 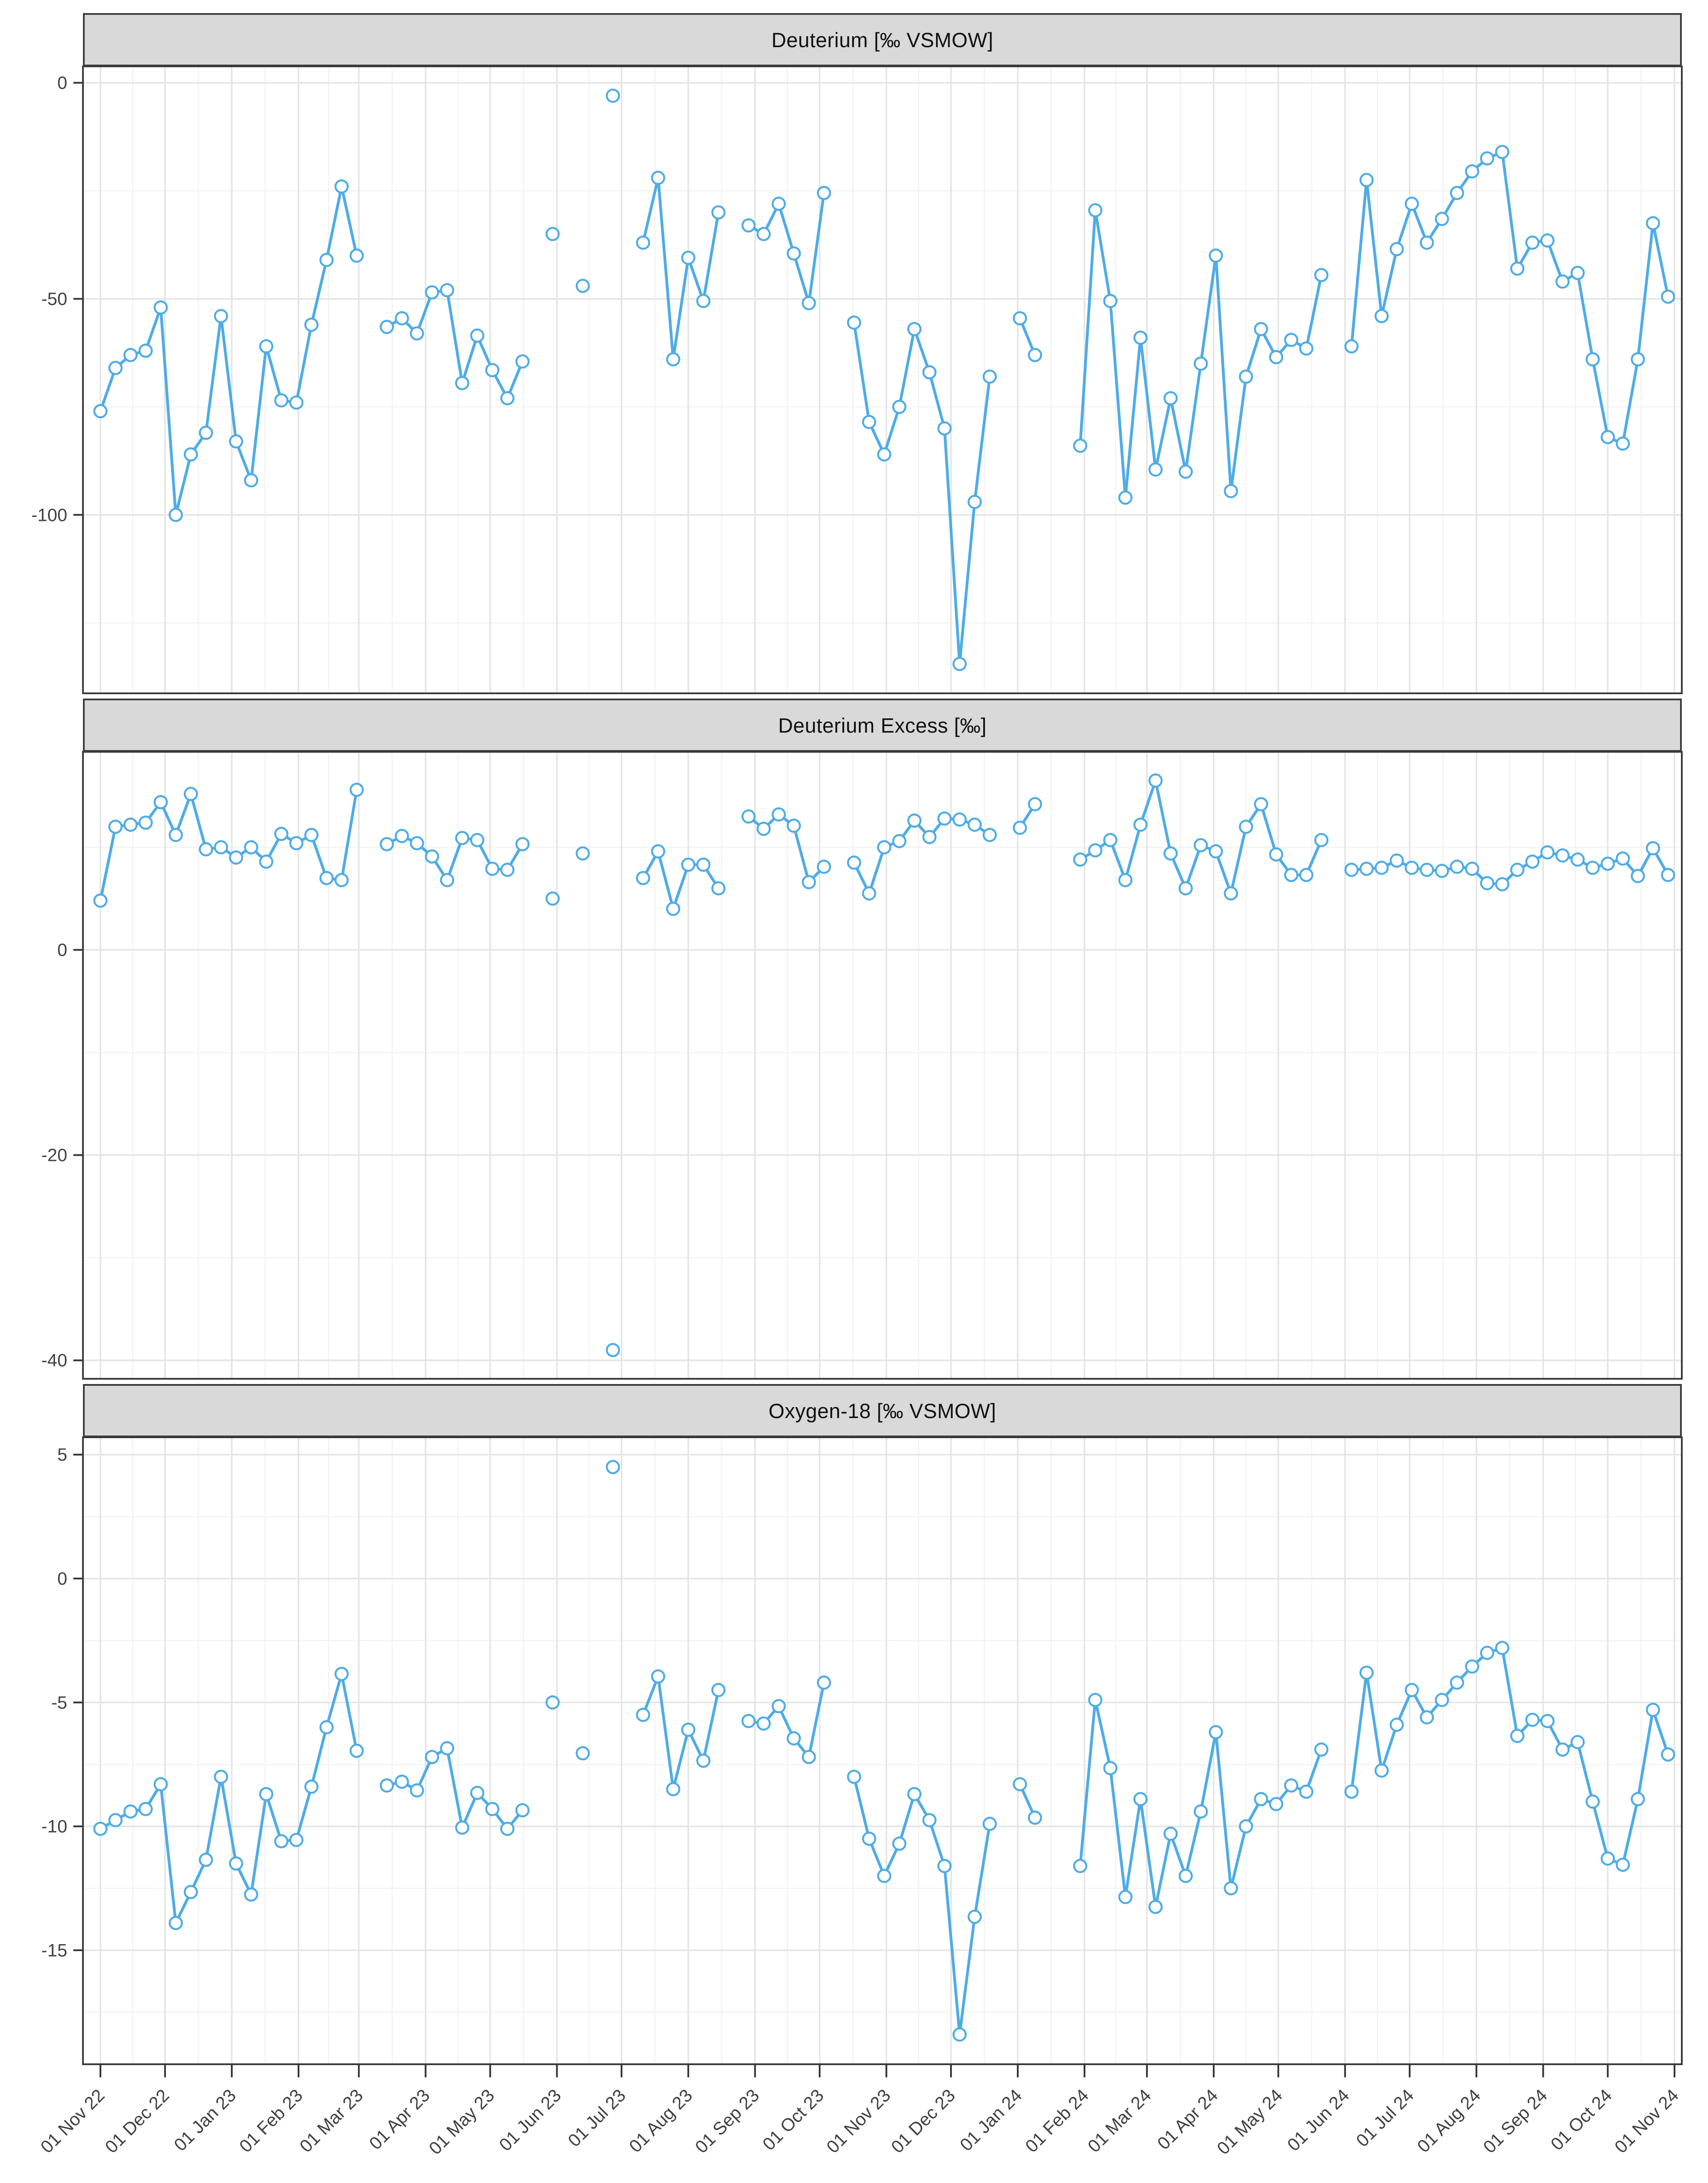 What do you see at coordinates (62, 950) in the screenshot?
I see `y-tick-label: 0` at bounding box center [62, 950].